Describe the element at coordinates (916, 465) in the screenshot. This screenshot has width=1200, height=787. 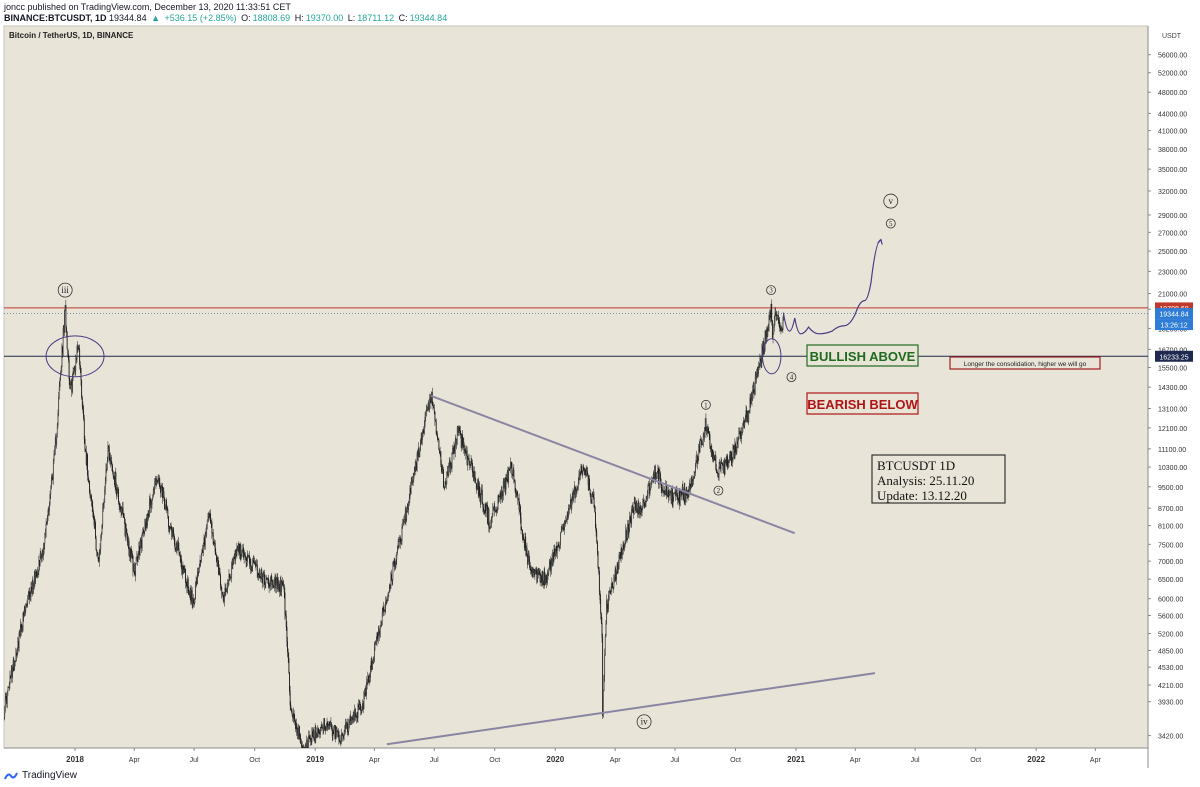
I see `analysis-info-line: BTCUSDT 1D` at that location.